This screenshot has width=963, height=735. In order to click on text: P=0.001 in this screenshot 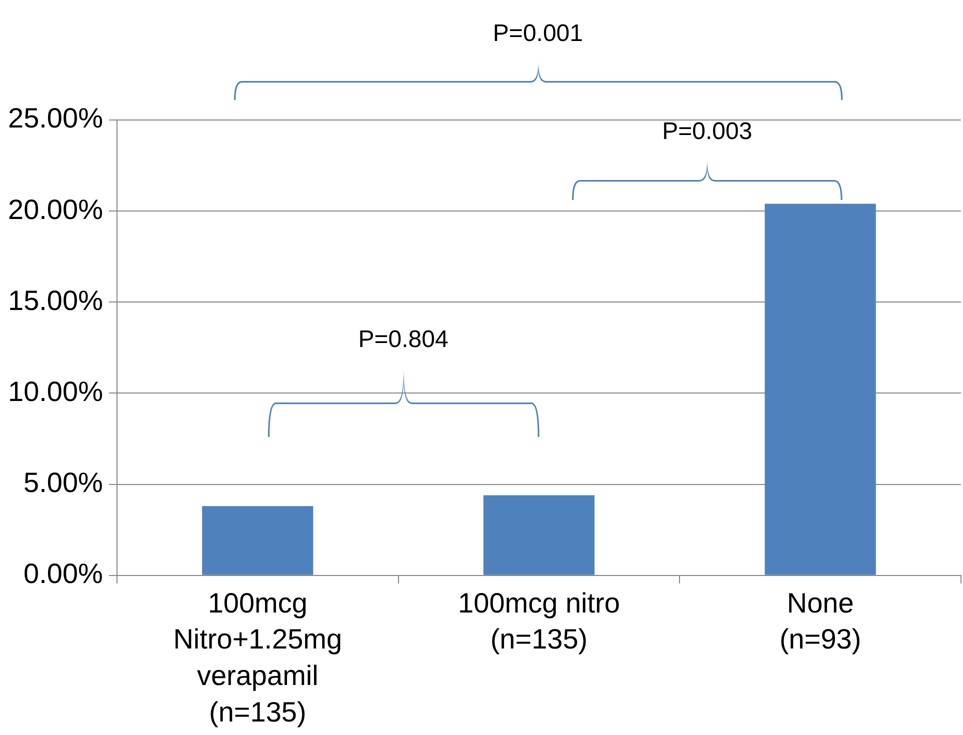, I will do `click(538, 34)`.